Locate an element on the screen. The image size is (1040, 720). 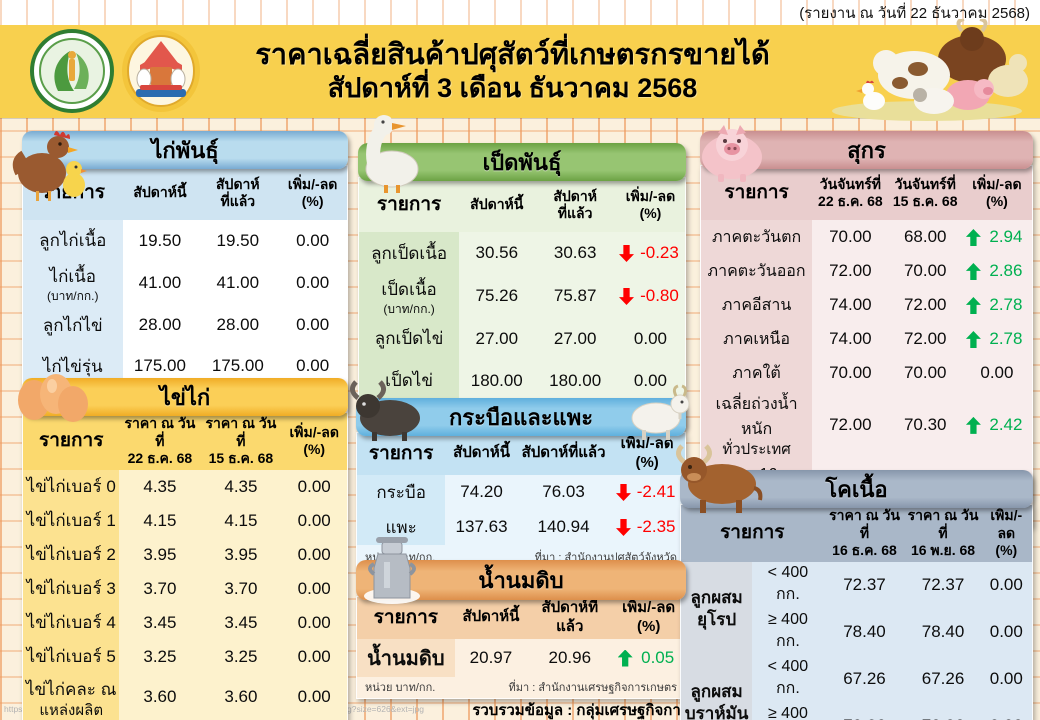
previous-price-value: 4.35 is located at coordinates (241, 486).